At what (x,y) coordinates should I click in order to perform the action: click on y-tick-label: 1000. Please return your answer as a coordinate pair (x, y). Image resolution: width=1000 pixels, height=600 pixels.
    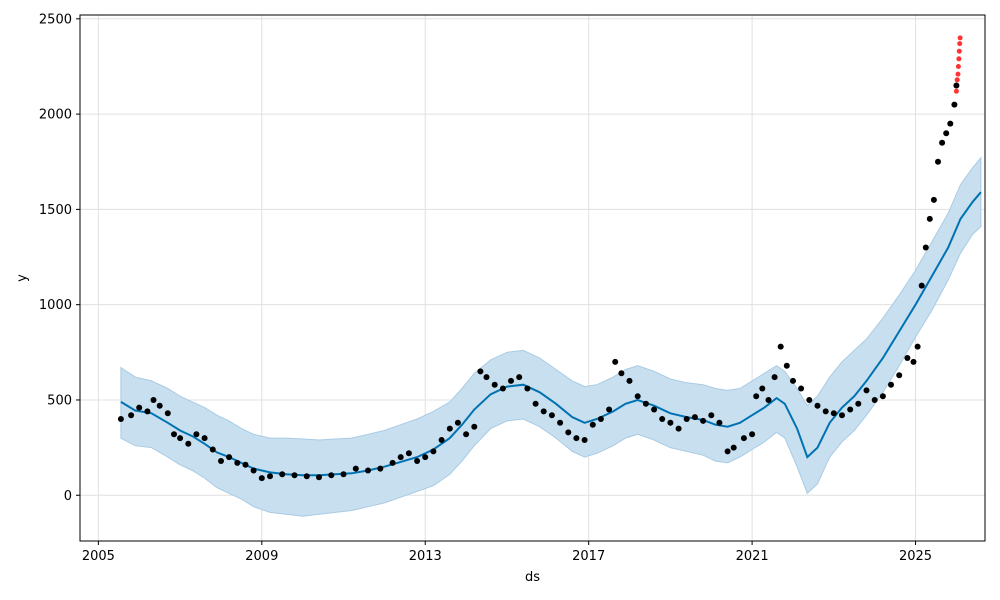
    Looking at the image, I should click on (55, 305).